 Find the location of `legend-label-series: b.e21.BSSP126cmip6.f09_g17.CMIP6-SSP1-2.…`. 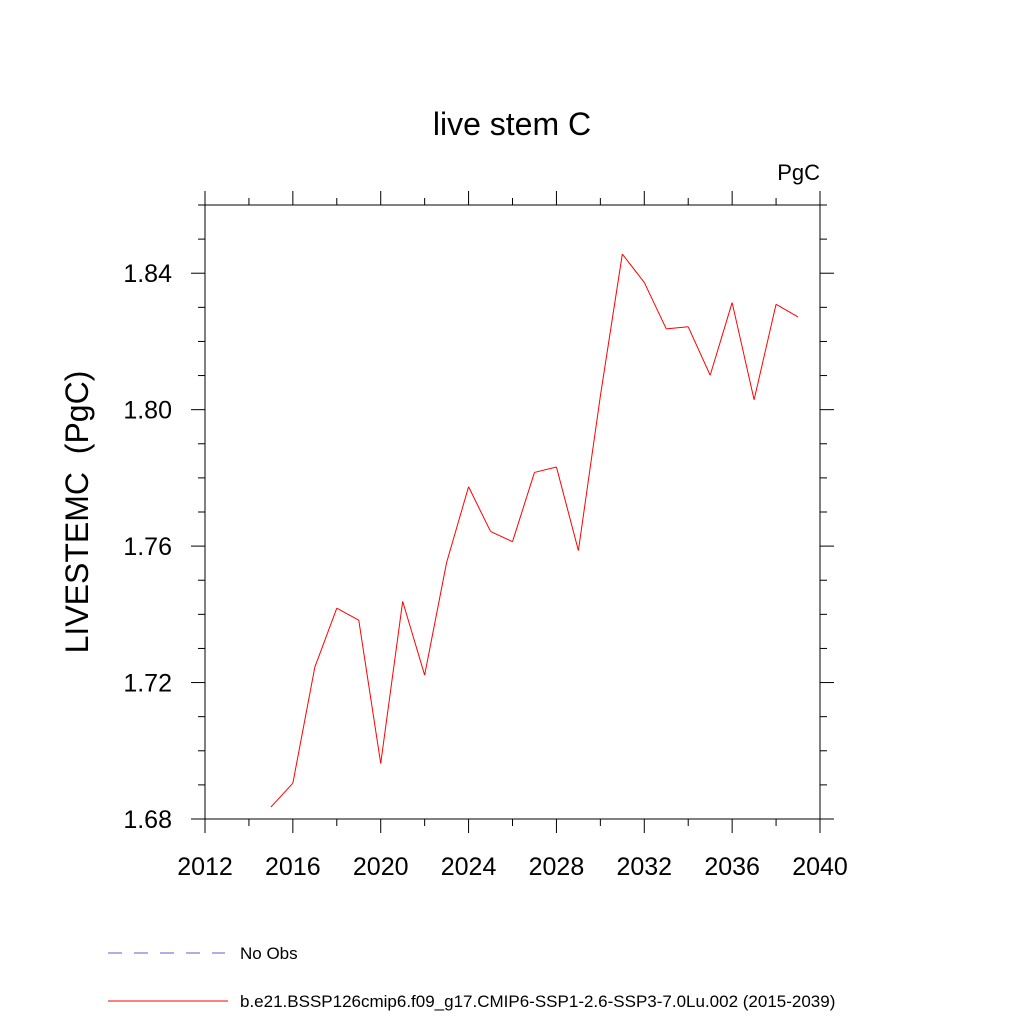

legend-label-series: b.e21.BSSP126cmip6.f09_g17.CMIP6-SSP1-2.… is located at coordinates (537, 1001).